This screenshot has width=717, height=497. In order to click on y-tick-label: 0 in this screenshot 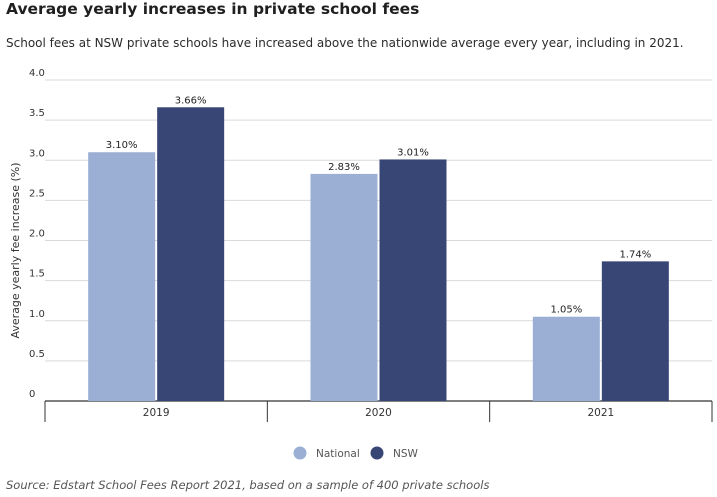, I will do `click(32, 394)`.